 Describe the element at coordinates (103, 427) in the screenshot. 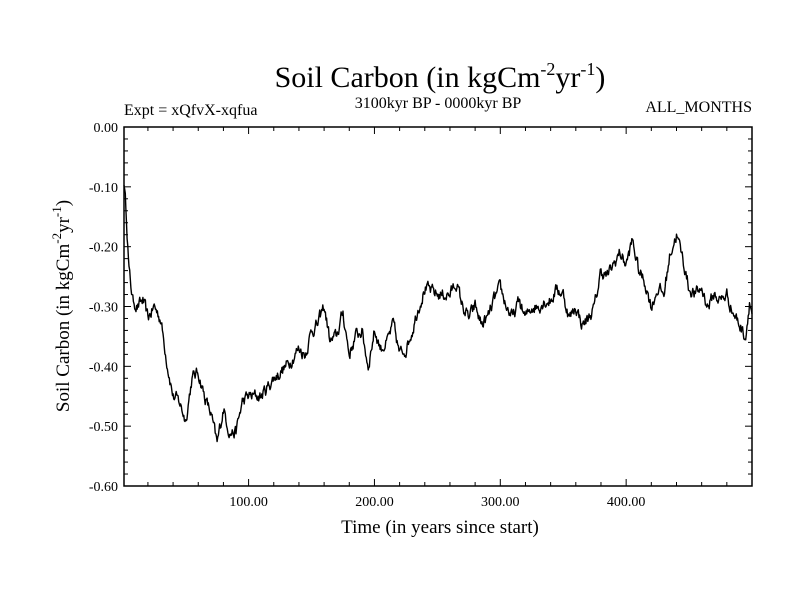

I see `y-tick-label: -0.50` at that location.